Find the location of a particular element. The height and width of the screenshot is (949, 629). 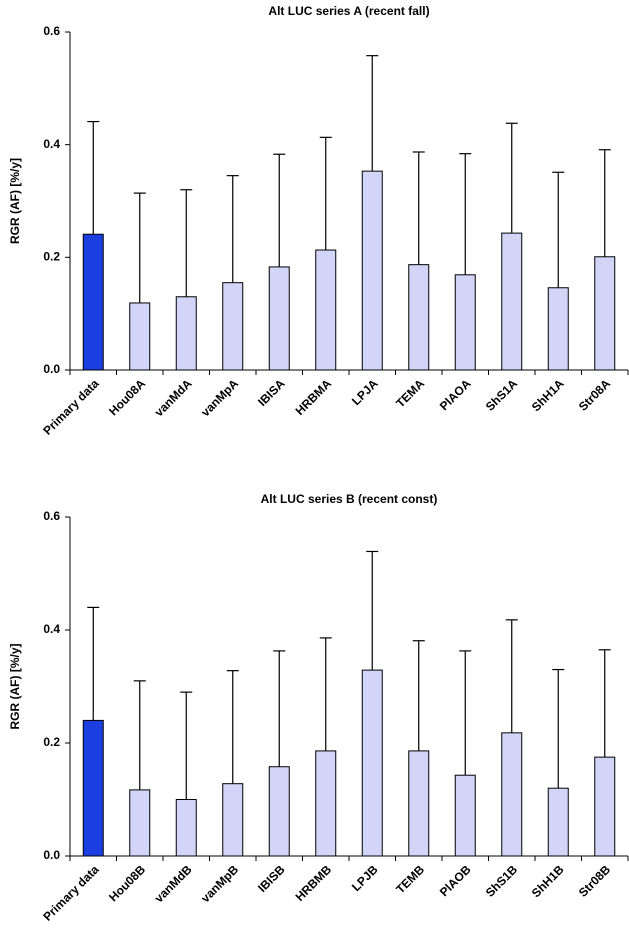

chart-title: Alt LUC series B (recent const) is located at coordinates (349, 499).